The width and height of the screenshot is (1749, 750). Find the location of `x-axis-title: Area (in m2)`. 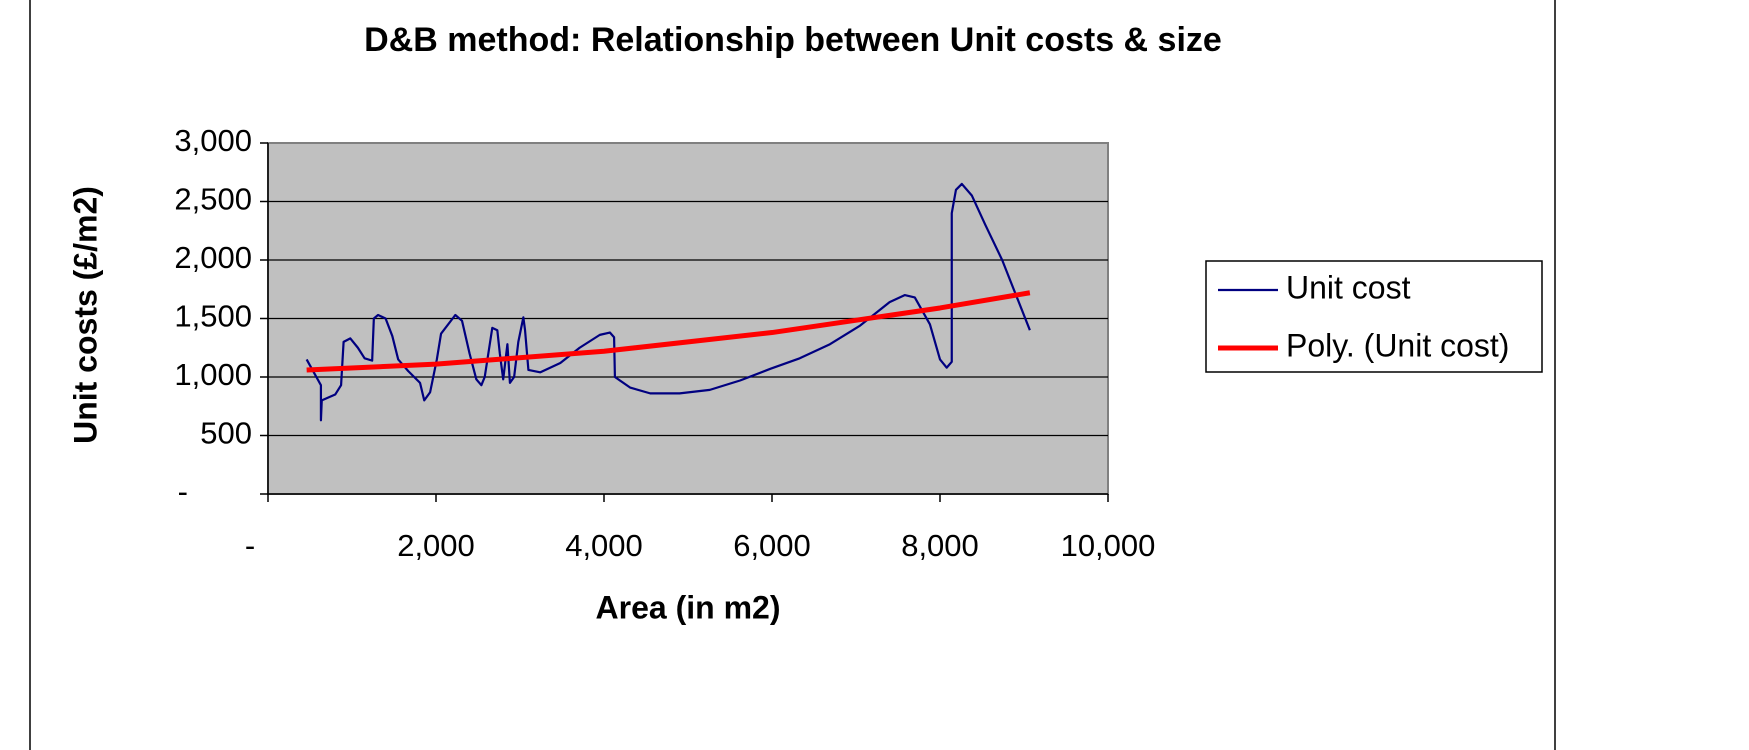

x-axis-title: Area (in m2) is located at coordinates (688, 607).